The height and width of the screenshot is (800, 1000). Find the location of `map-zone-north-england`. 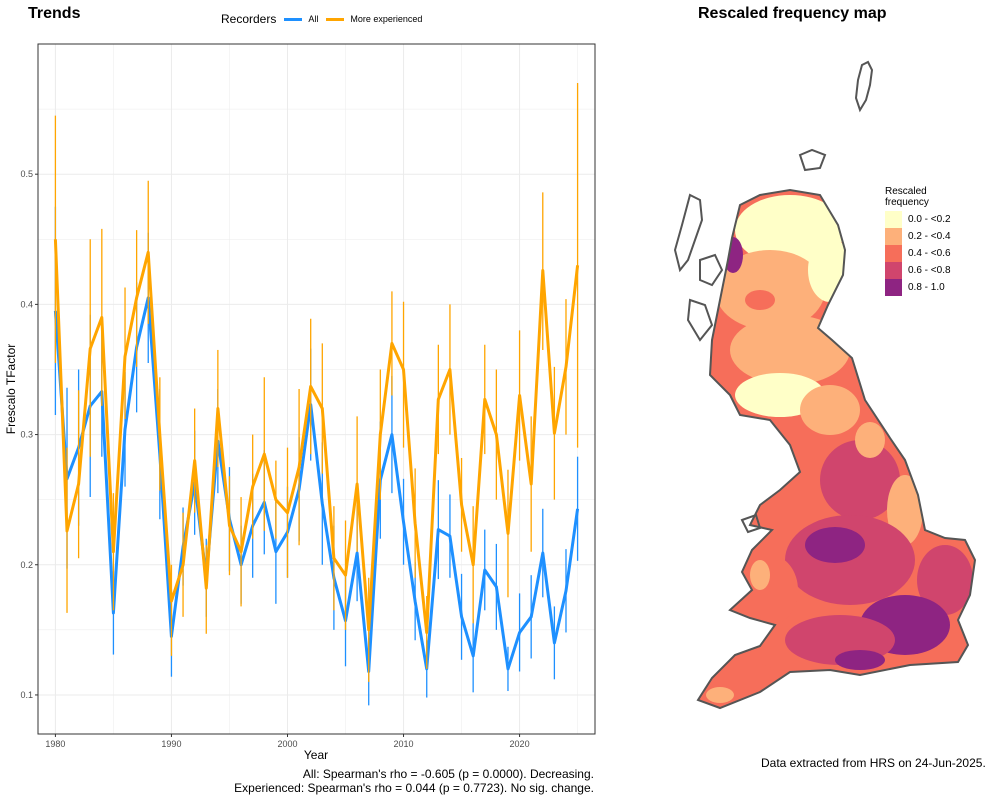

map-zone-north-england is located at coordinates (860, 480).